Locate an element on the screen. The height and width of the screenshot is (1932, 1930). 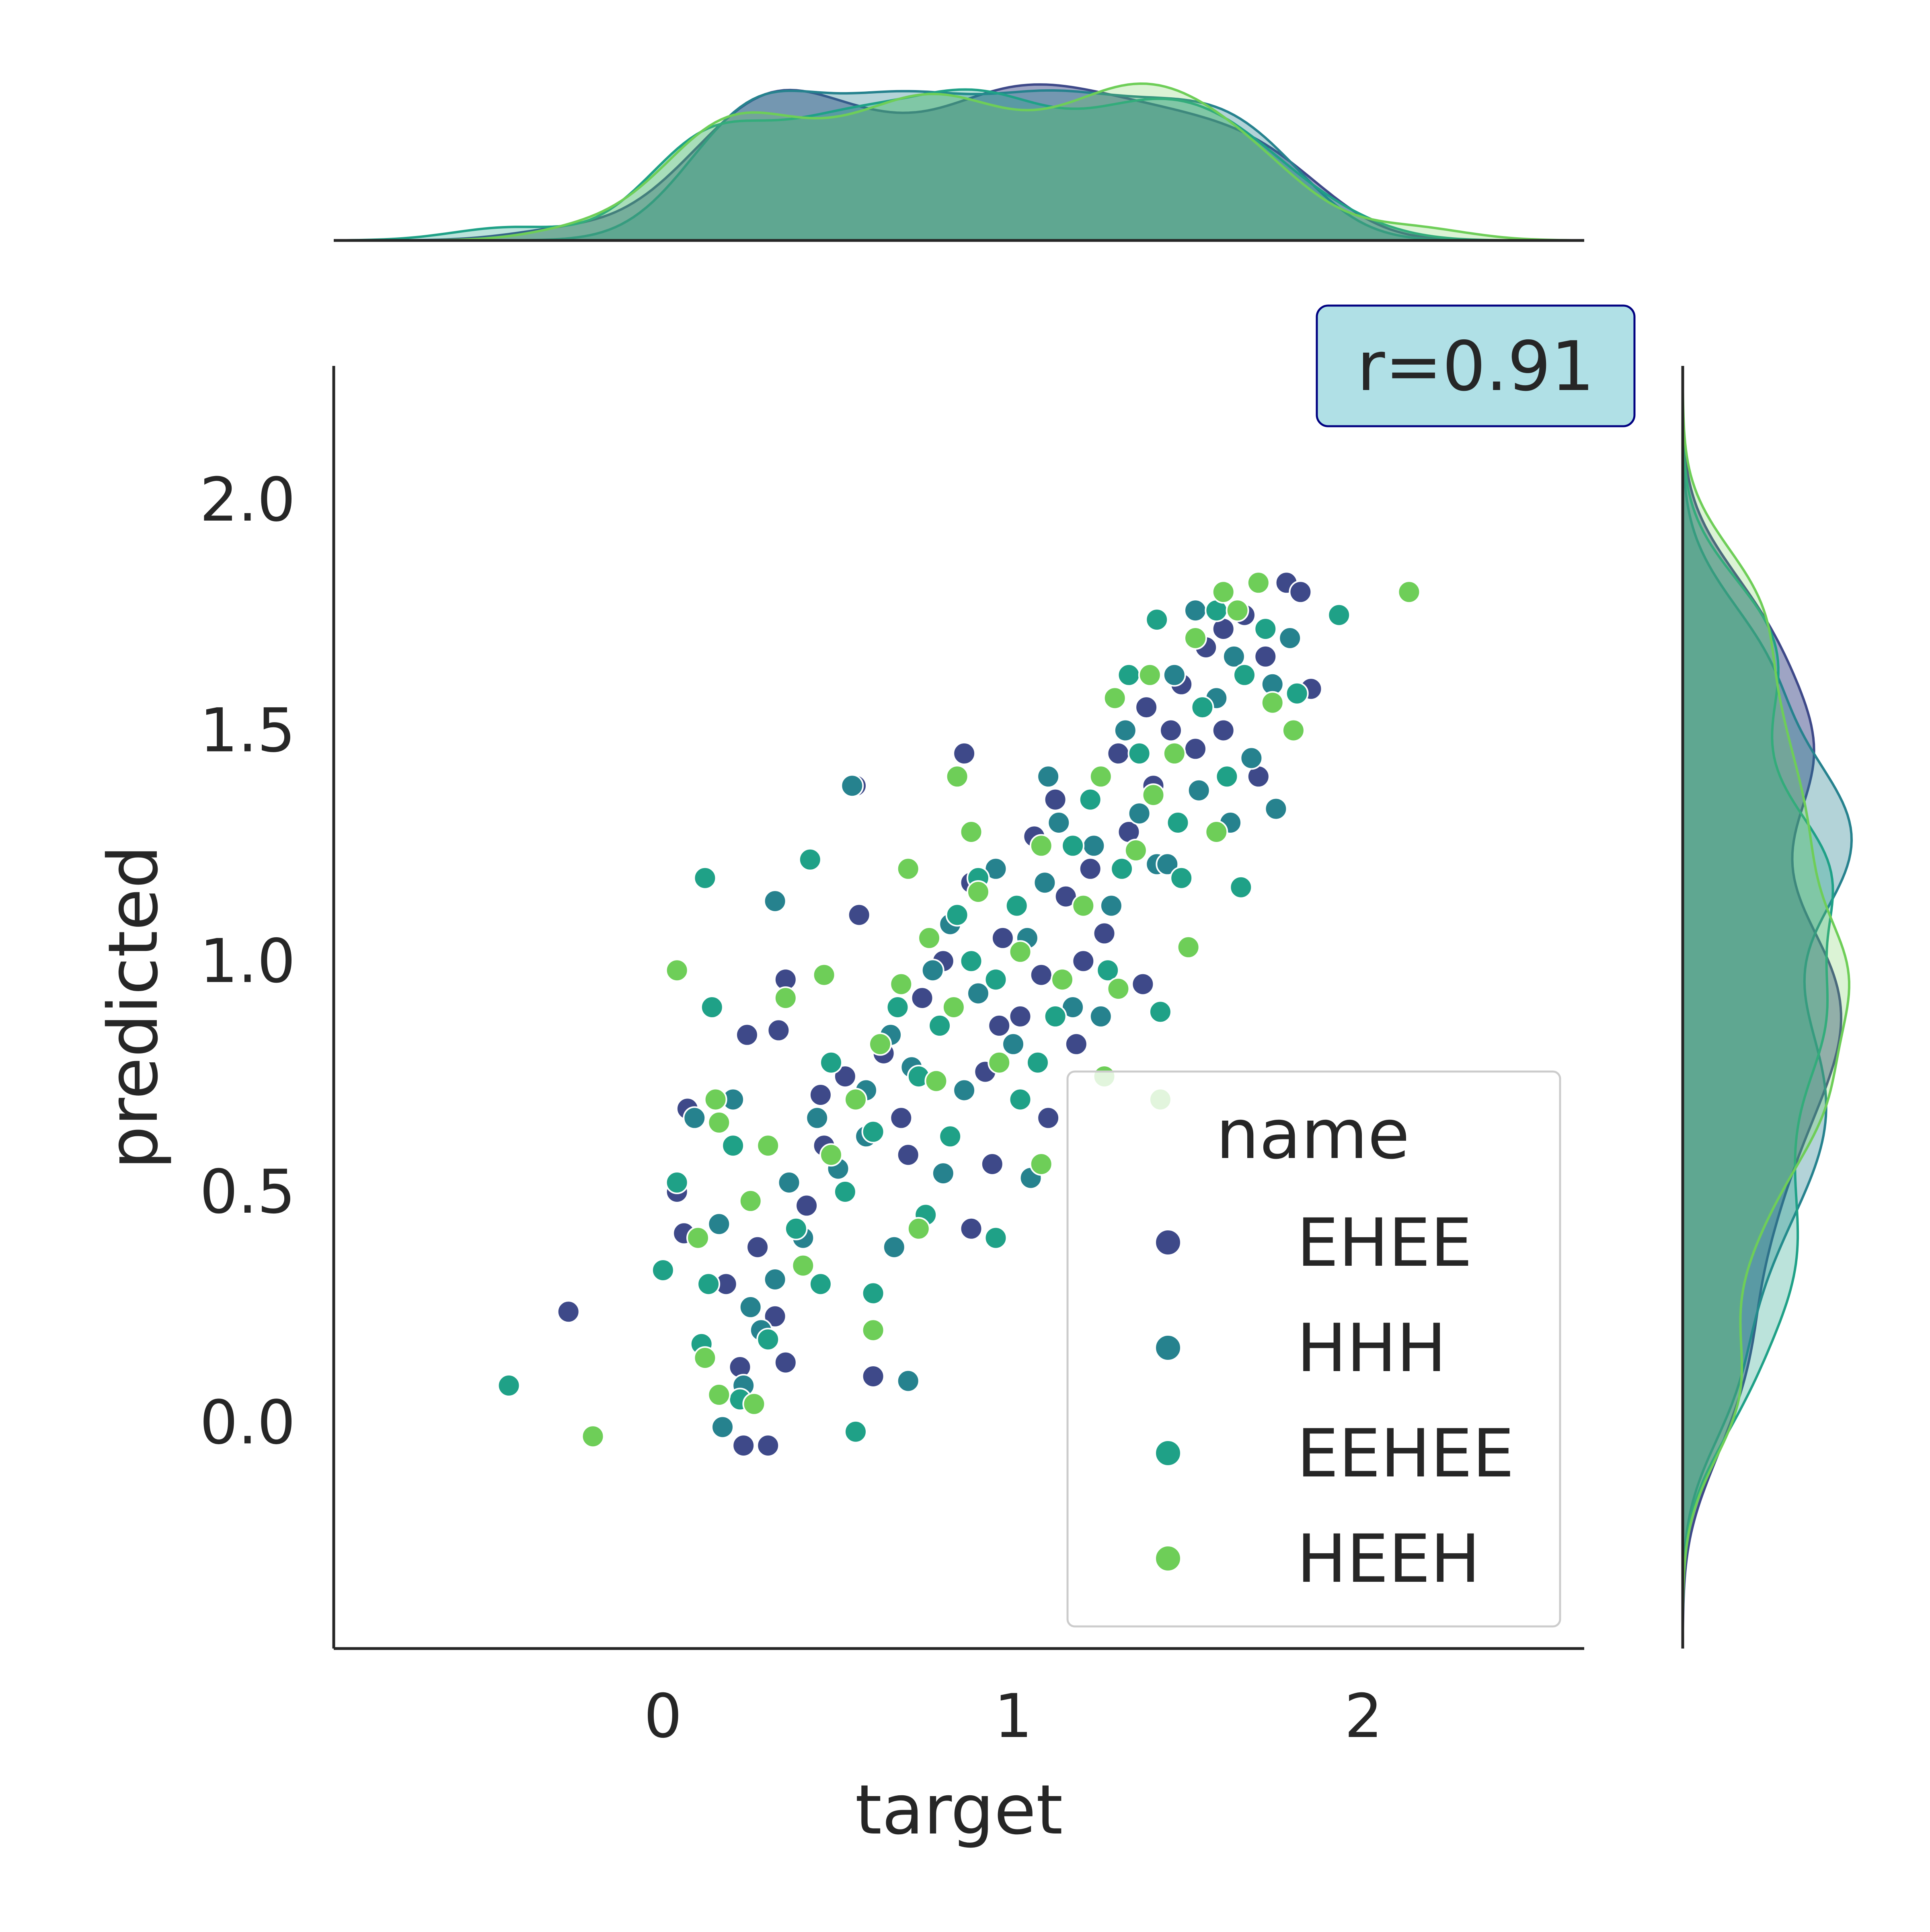
annotation-box is located at coordinates (1476, 365).